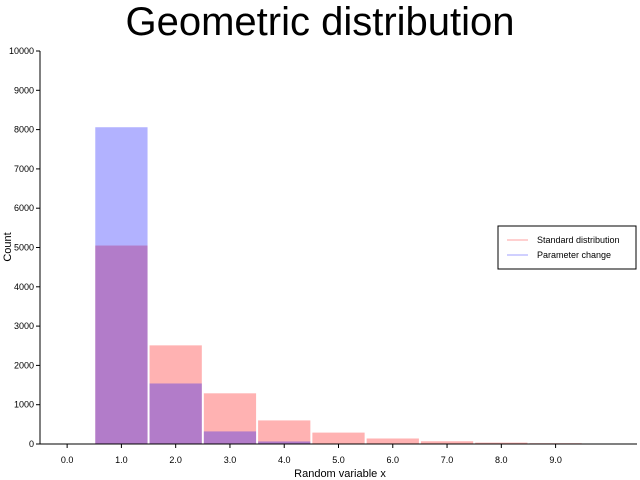 The image size is (640, 480). I want to click on y-tick-label: 4000, so click(24, 287).